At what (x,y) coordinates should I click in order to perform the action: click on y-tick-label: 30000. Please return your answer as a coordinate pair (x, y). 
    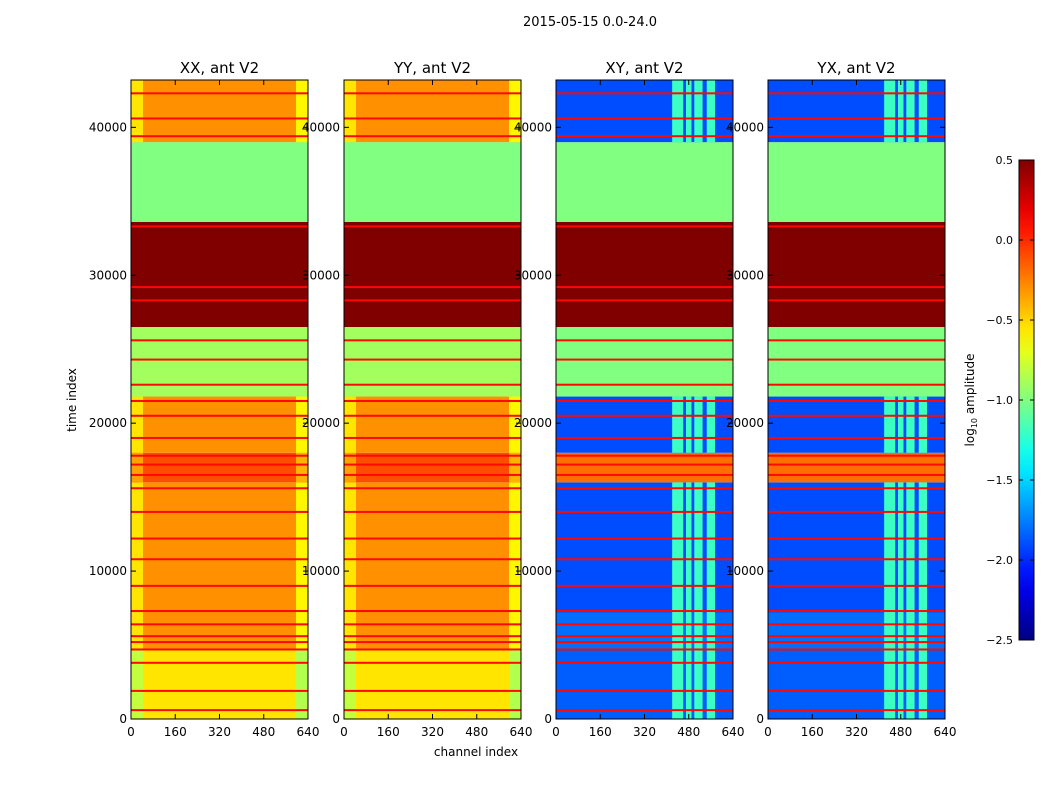
    Looking at the image, I should click on (745, 275).